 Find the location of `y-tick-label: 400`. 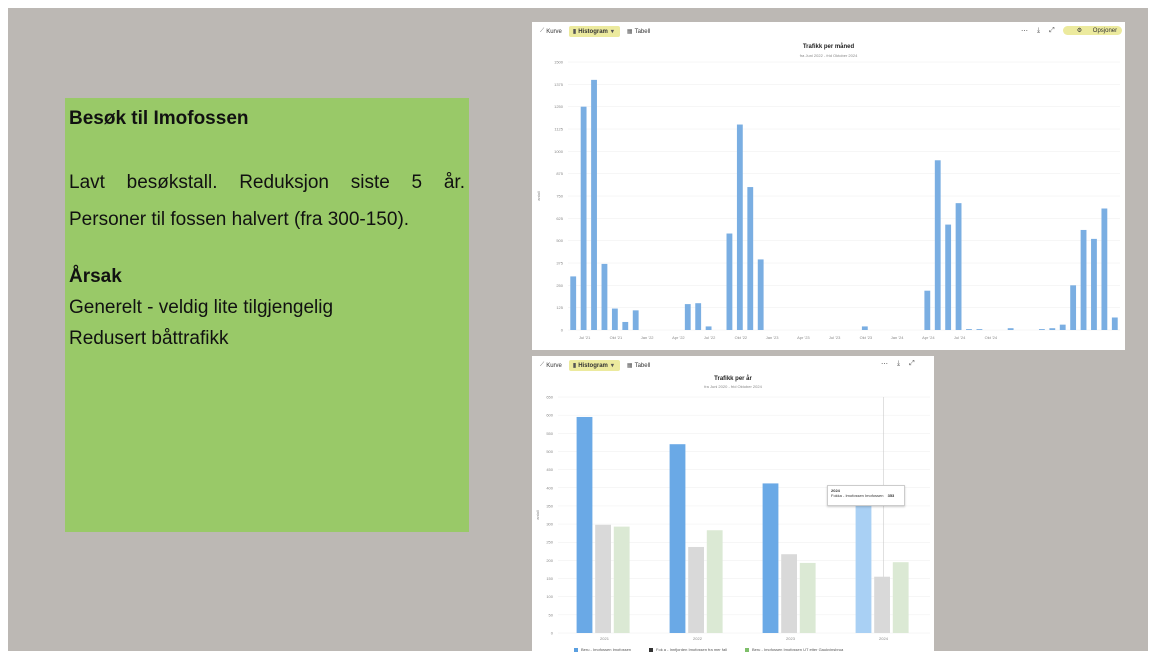

y-tick-label: 400 is located at coordinates (549, 487).